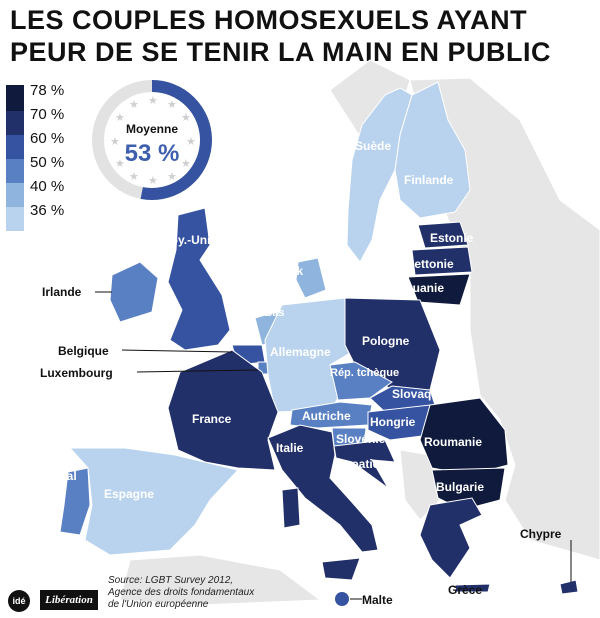  What do you see at coordinates (311, 278) in the screenshot?
I see `country-denmark` at bounding box center [311, 278].